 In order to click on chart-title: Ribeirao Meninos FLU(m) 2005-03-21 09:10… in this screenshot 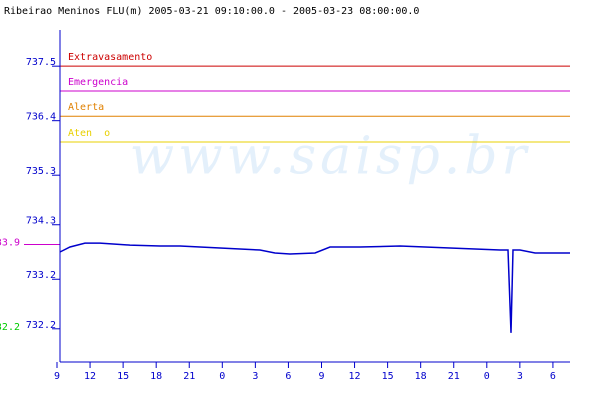, I will do `click(211, 11)`.